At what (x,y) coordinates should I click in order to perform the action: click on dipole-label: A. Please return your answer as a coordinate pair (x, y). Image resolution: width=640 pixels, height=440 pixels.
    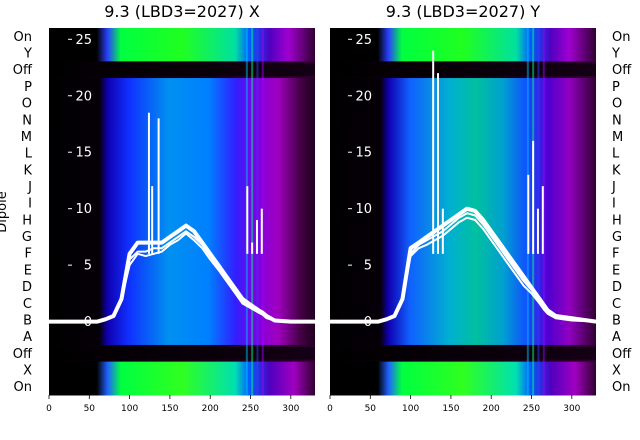
    Looking at the image, I should click on (616, 337).